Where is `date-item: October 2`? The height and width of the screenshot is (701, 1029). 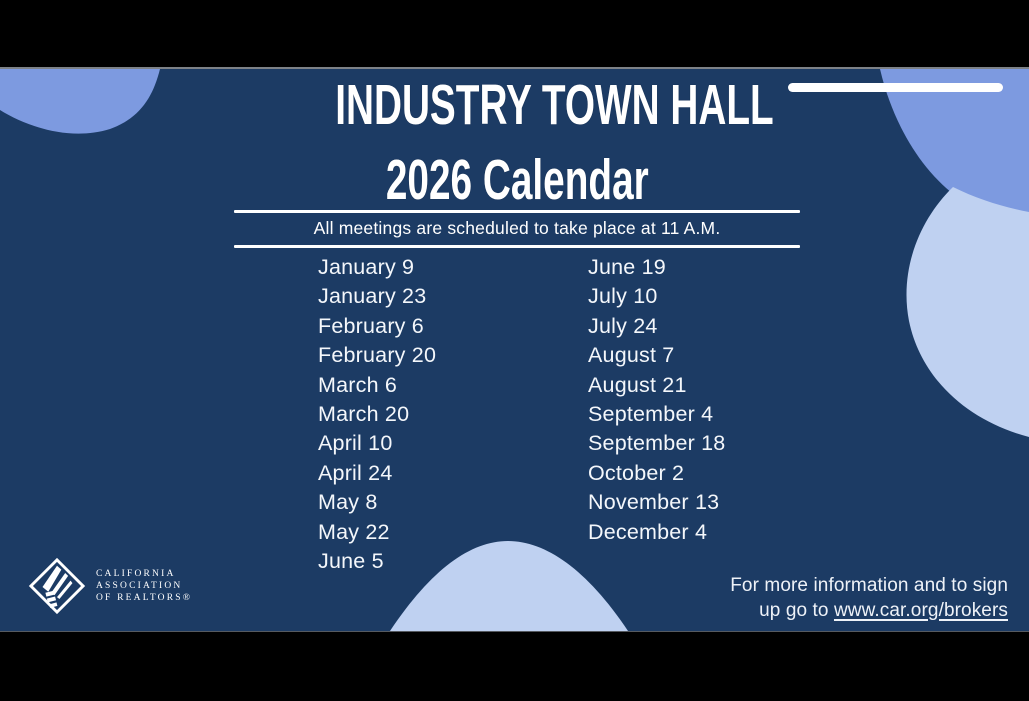
date-item: October 2 is located at coordinates (636, 472).